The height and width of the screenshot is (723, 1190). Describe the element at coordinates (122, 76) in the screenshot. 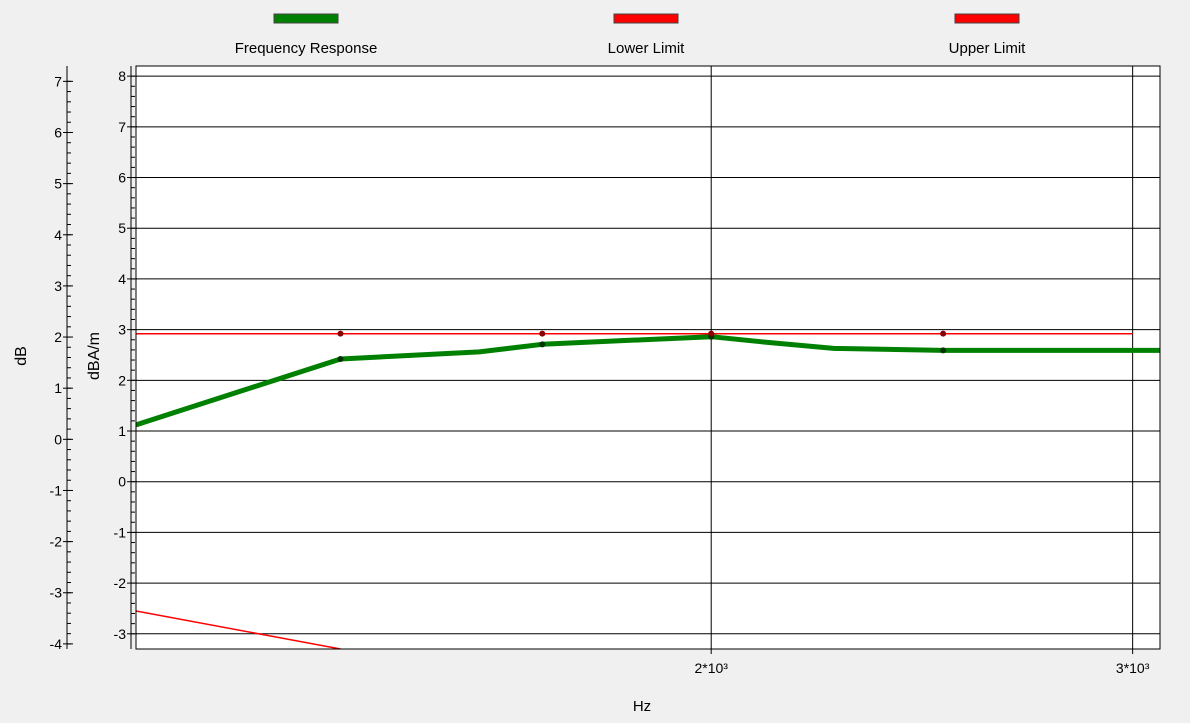

I see `y-tick-label: 8` at that location.